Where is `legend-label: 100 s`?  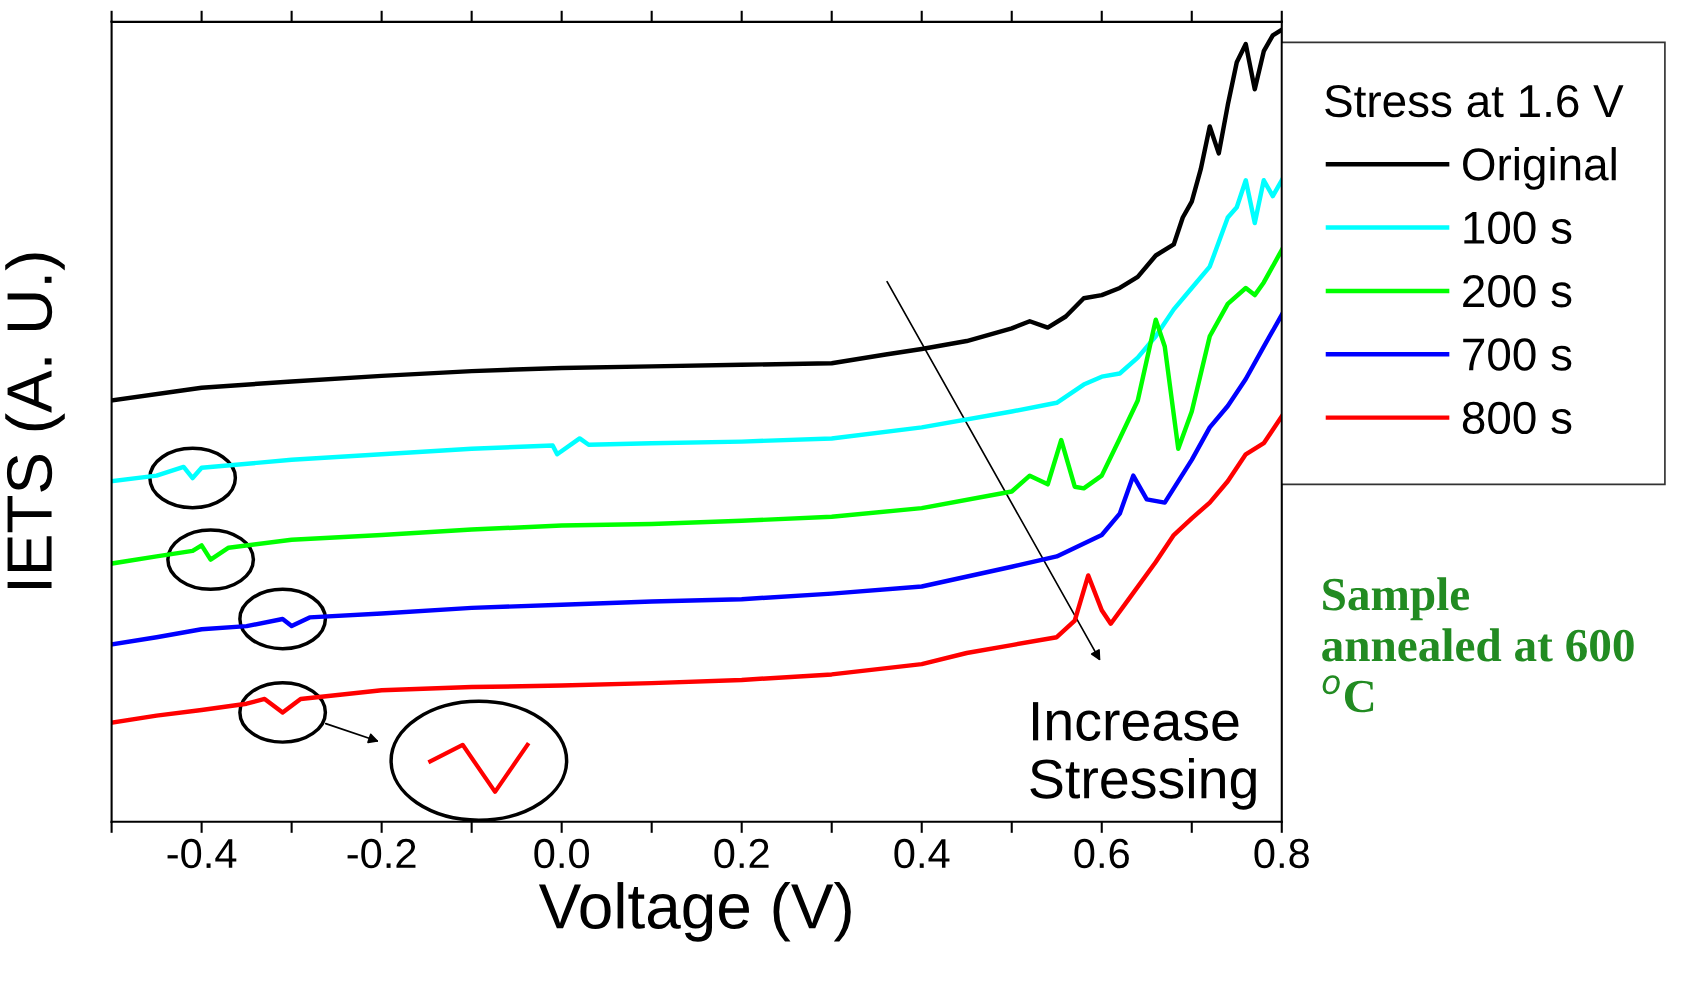
legend-label: 100 s is located at coordinates (1518, 228).